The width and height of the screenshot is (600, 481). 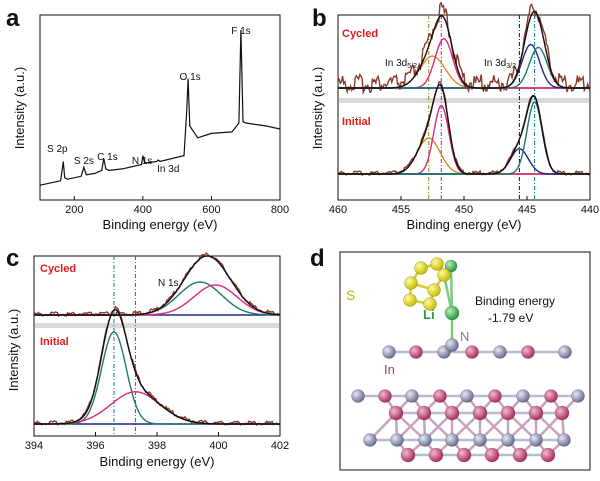 I want to click on panel-c-label: c, so click(x=12, y=258).